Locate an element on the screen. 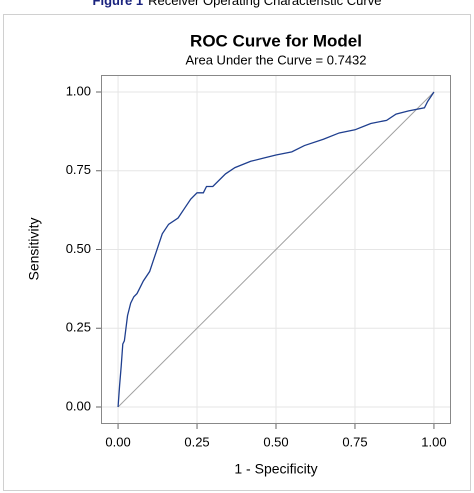 The image size is (474, 493). x-axis-label: 1 - Specificity is located at coordinates (275, 469).